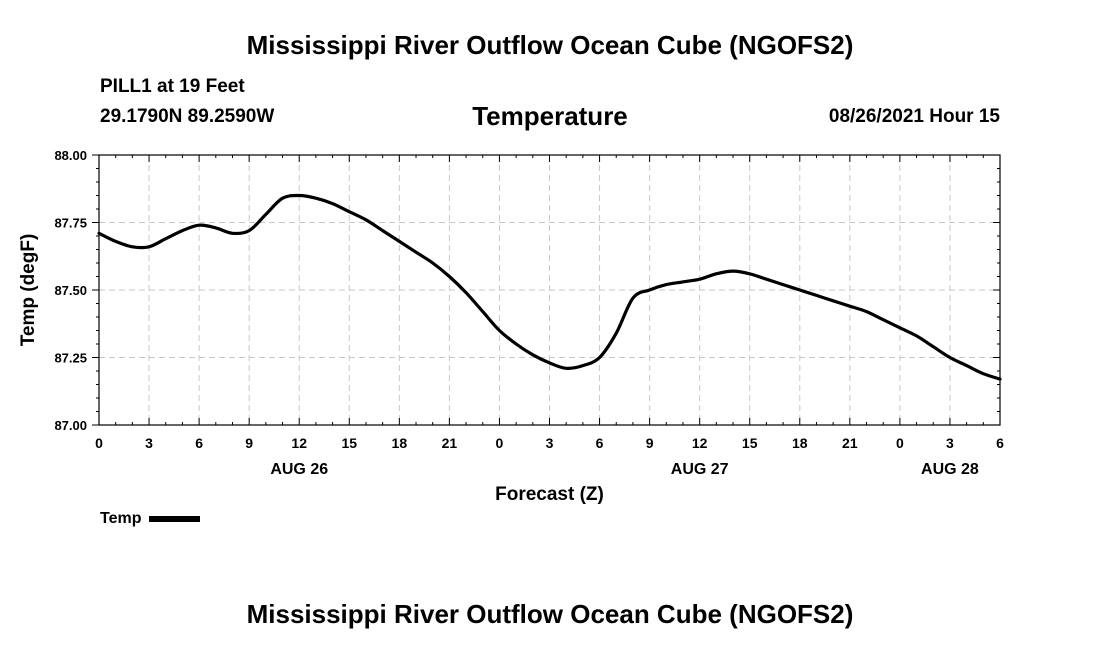 The width and height of the screenshot is (1100, 650). Describe the element at coordinates (187, 116) in the screenshot. I see `station-coordinates: 29.1790N 89.2590W` at that location.